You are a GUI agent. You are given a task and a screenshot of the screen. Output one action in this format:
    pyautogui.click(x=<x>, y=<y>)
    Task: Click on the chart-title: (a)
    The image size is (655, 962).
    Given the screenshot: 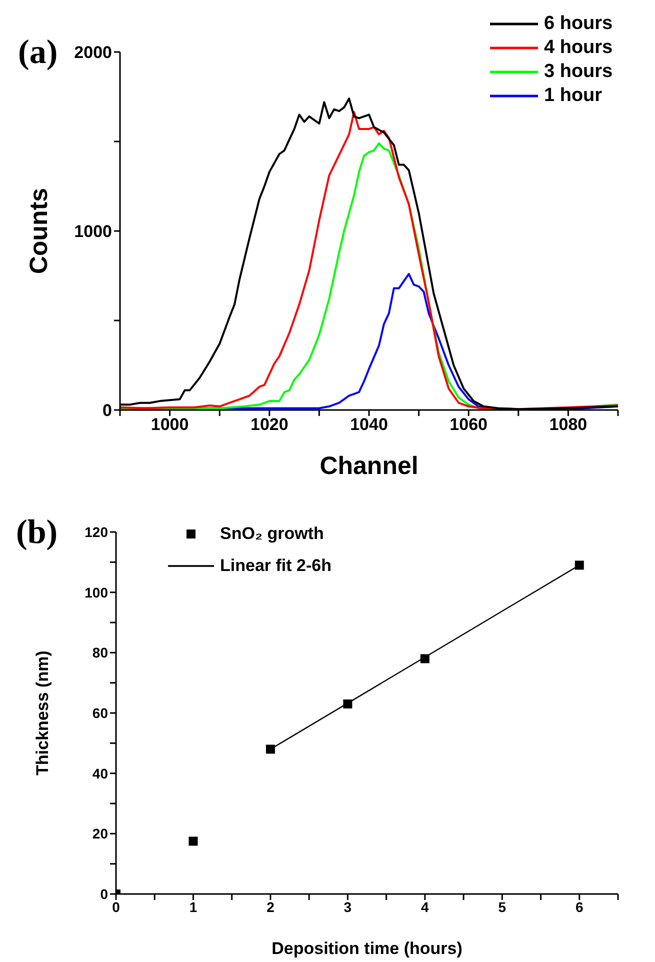 What is the action you would take?
    pyautogui.click(x=38, y=53)
    